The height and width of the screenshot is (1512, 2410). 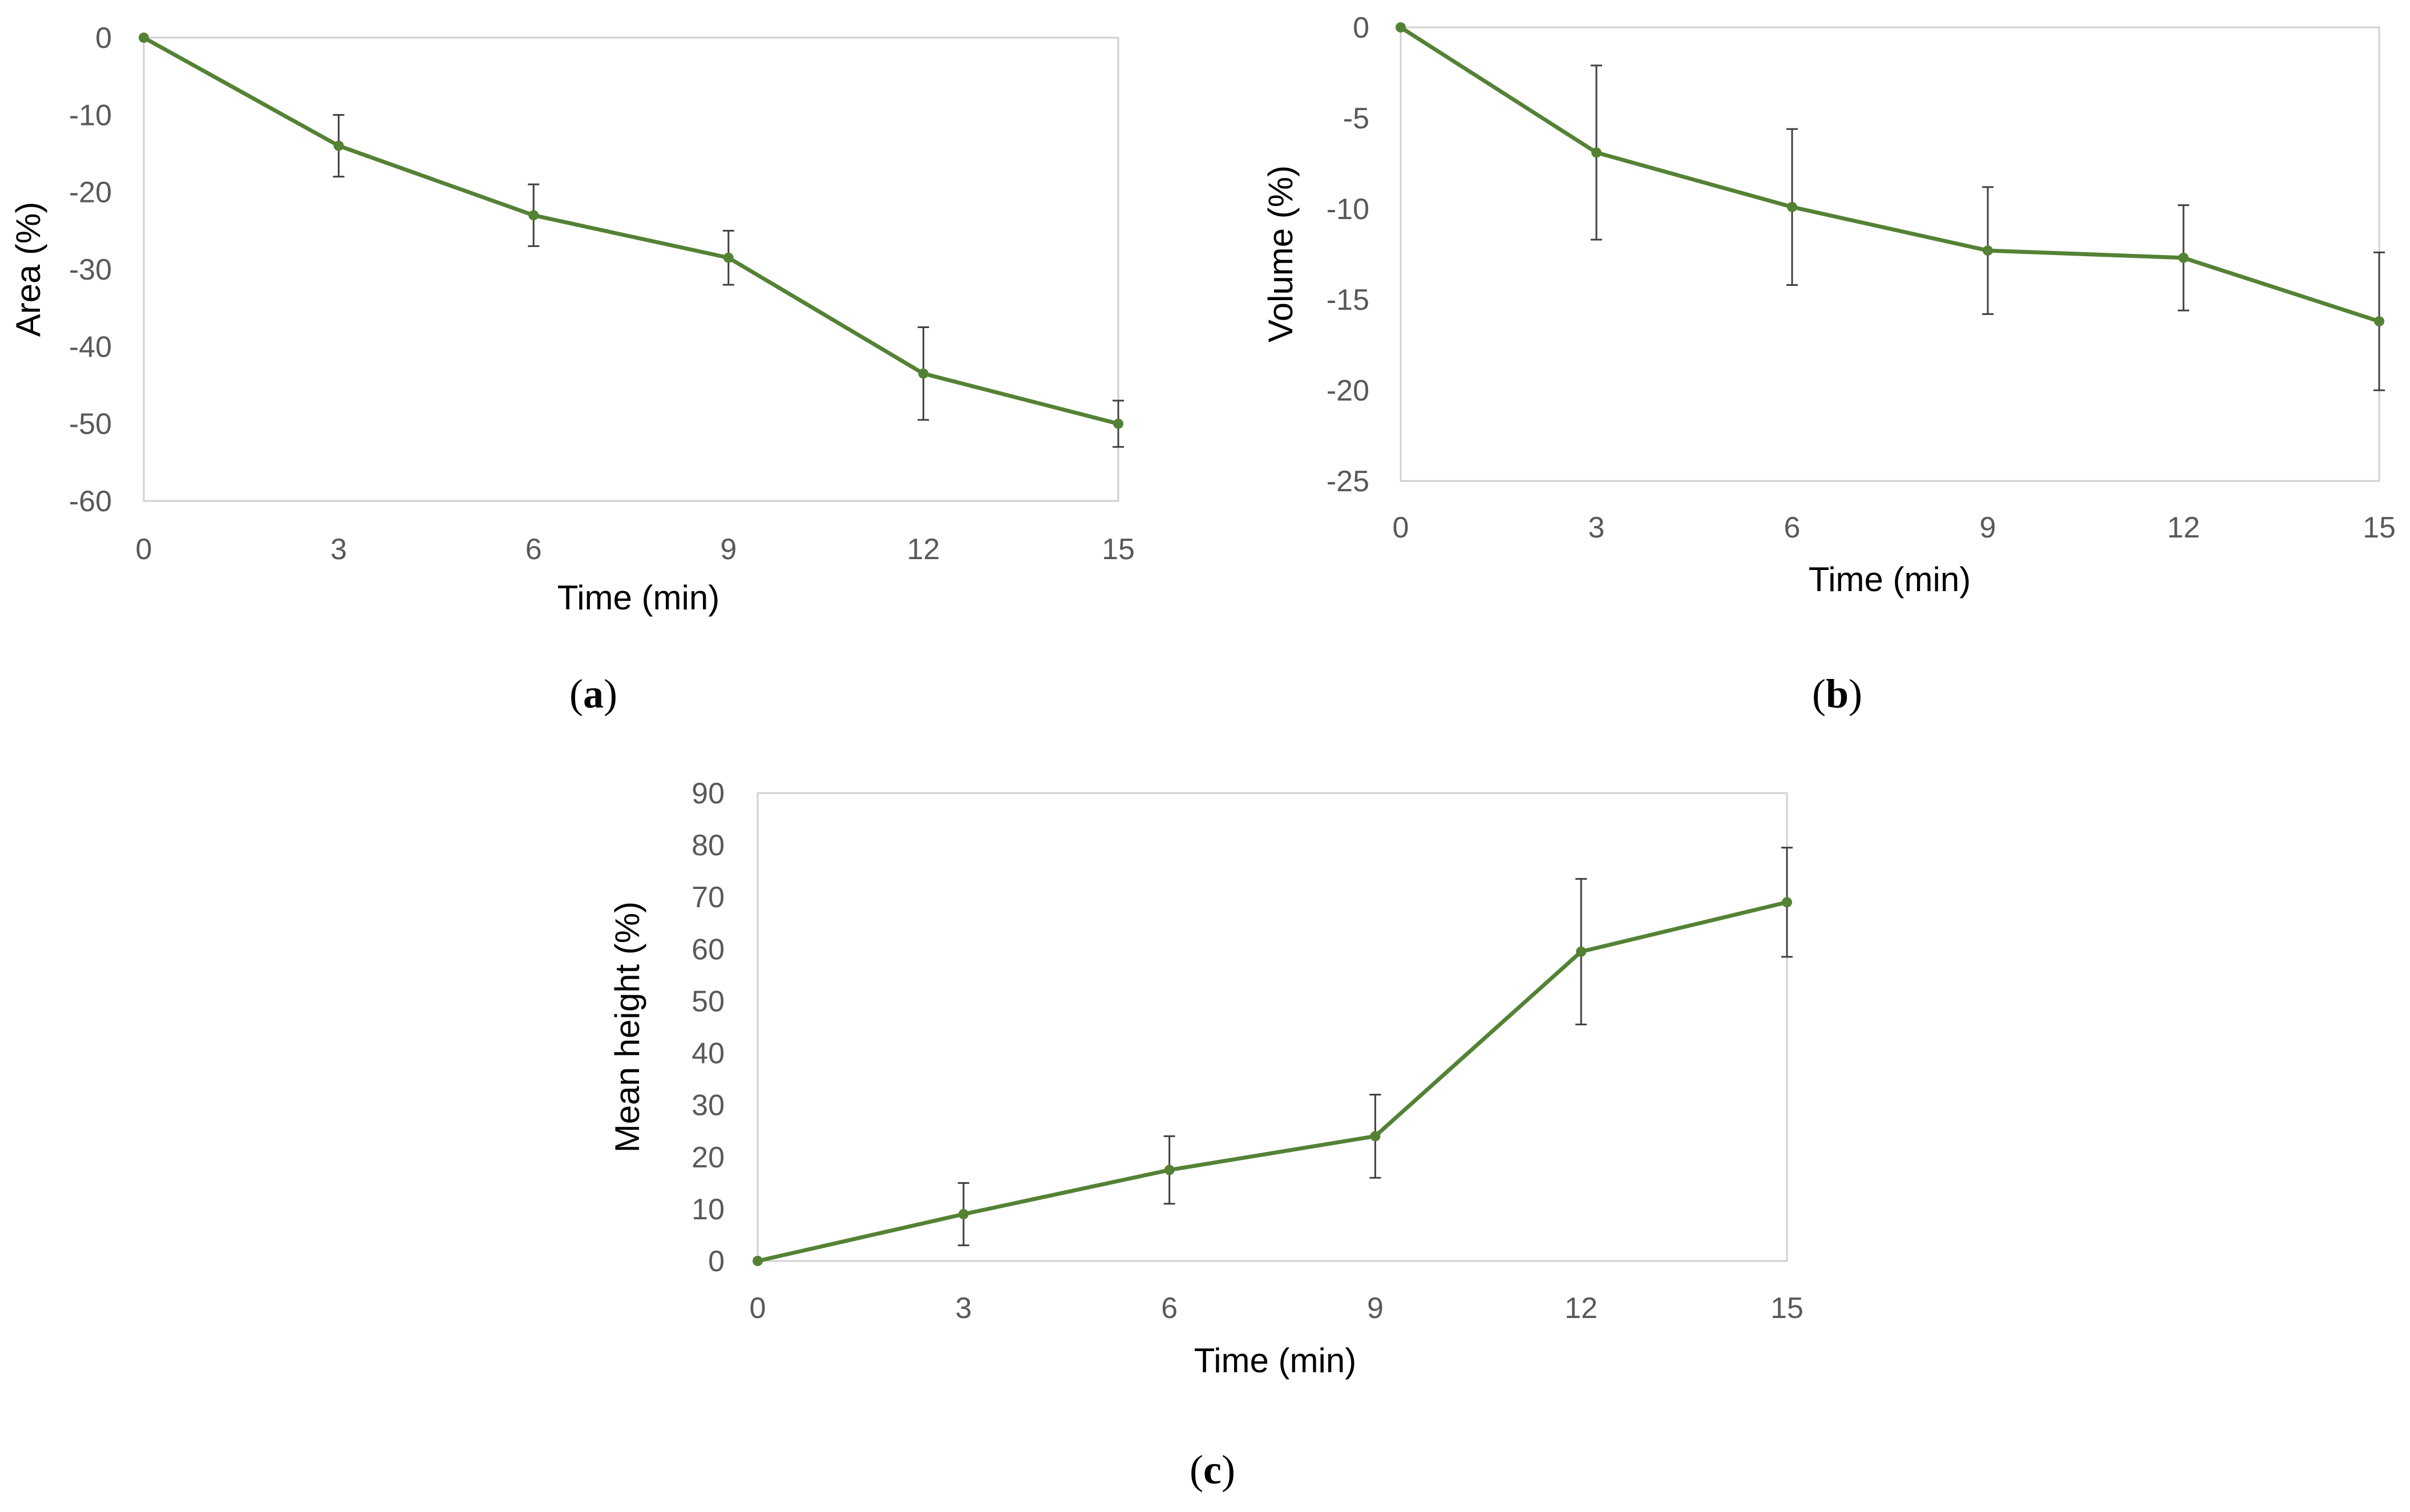 I want to click on y-tick-label: -50, so click(x=90, y=424).